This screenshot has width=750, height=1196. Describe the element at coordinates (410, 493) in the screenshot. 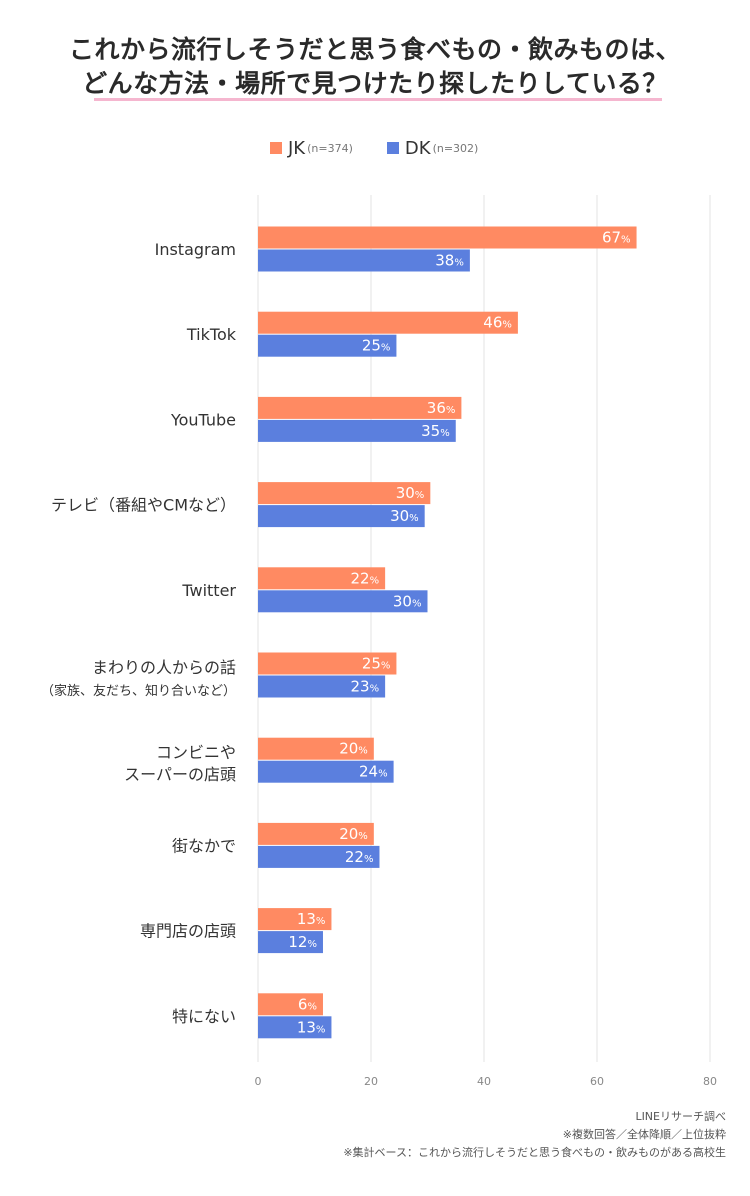

I see `jk-value-label: 30%` at that location.